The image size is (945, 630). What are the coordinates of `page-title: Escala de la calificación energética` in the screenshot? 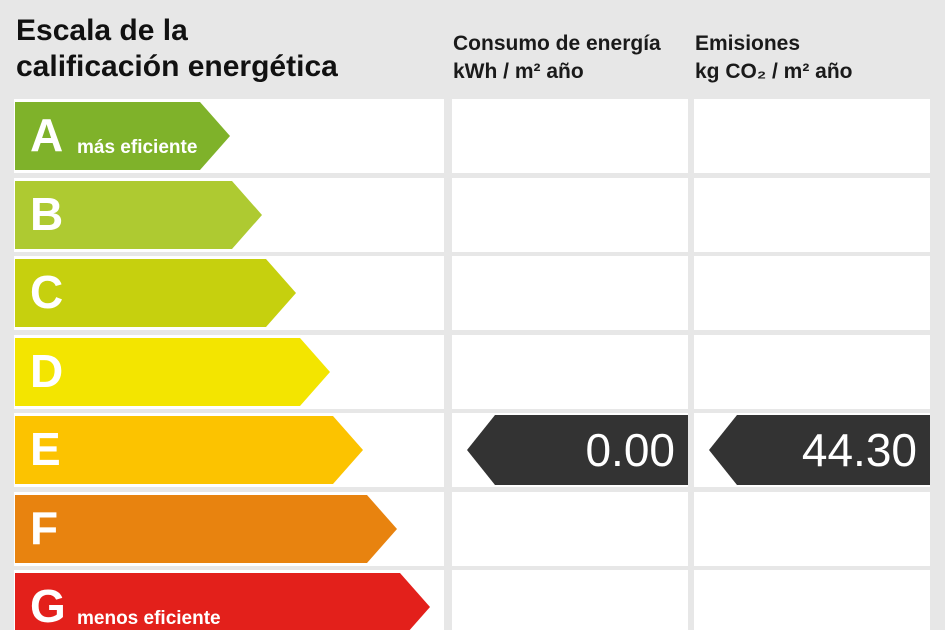 It's located at (177, 49).